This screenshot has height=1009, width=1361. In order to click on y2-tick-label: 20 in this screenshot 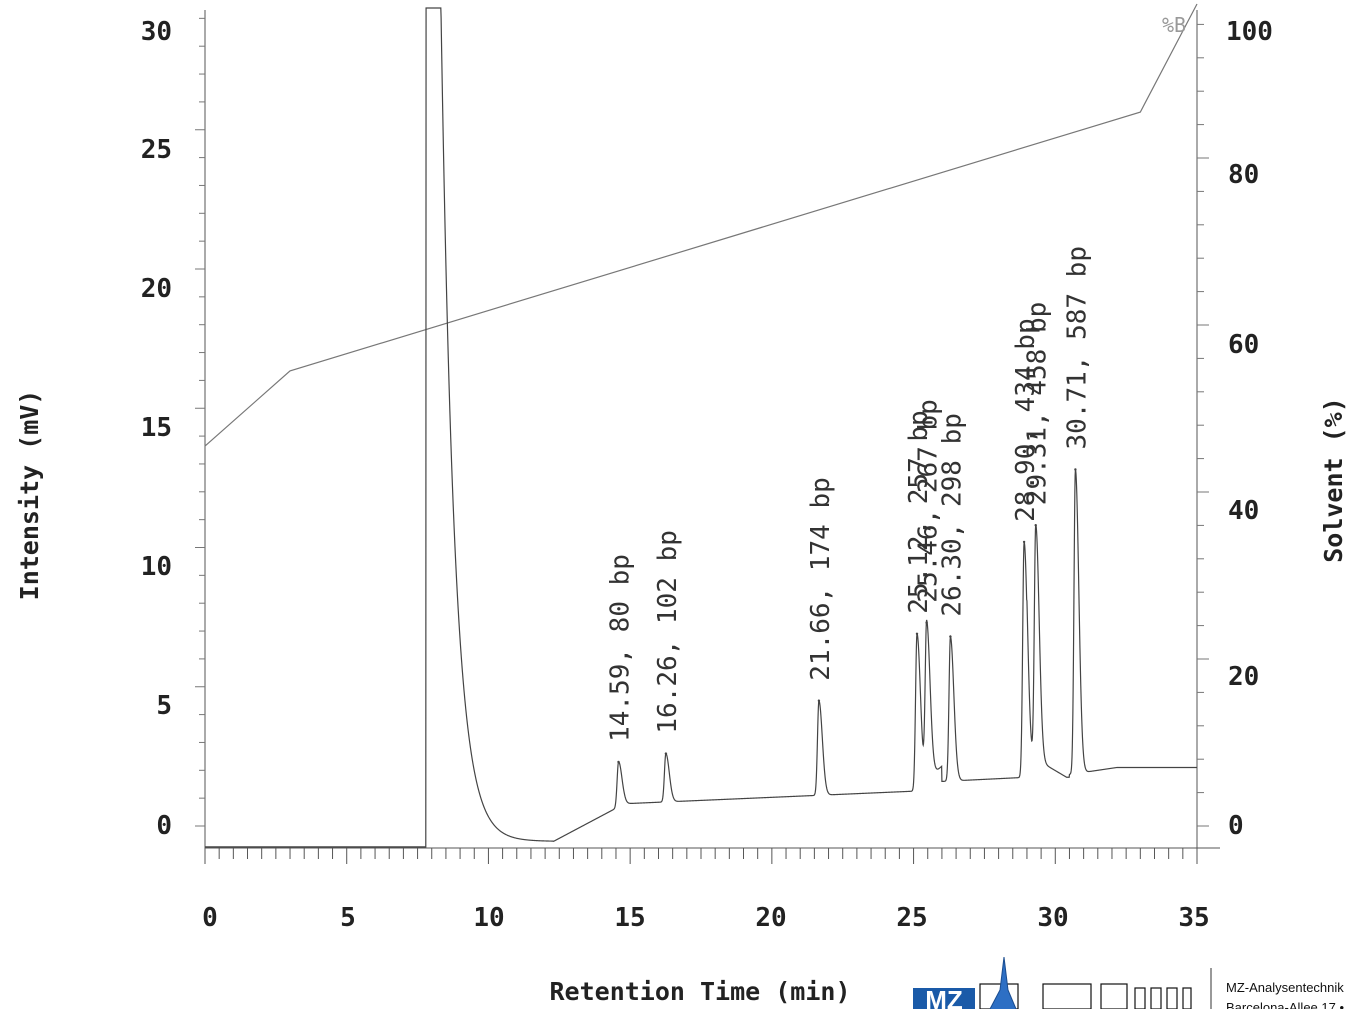, I will do `click(1243, 677)`.